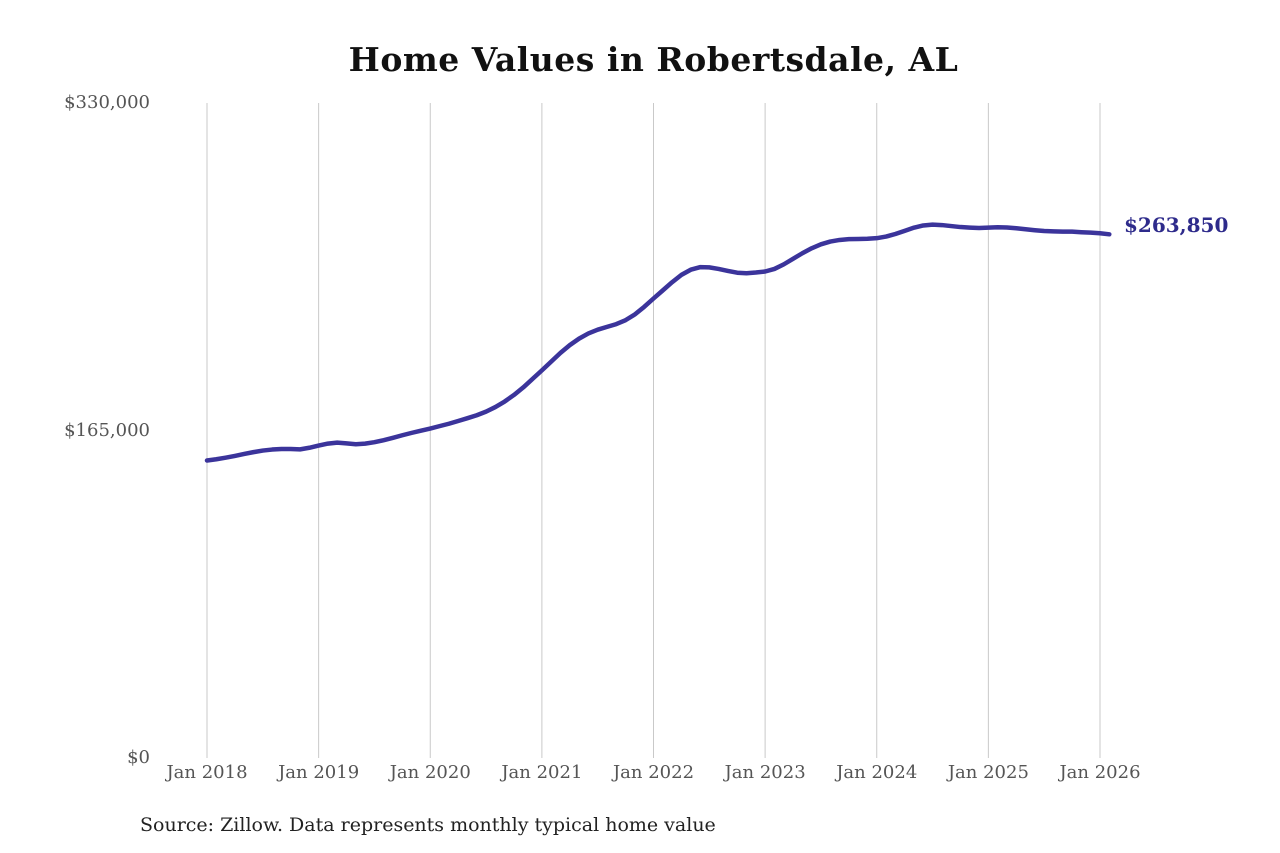 The height and width of the screenshot is (853, 1280). What do you see at coordinates (107, 102) in the screenshot?
I see `y-tick-label: $330,000` at bounding box center [107, 102].